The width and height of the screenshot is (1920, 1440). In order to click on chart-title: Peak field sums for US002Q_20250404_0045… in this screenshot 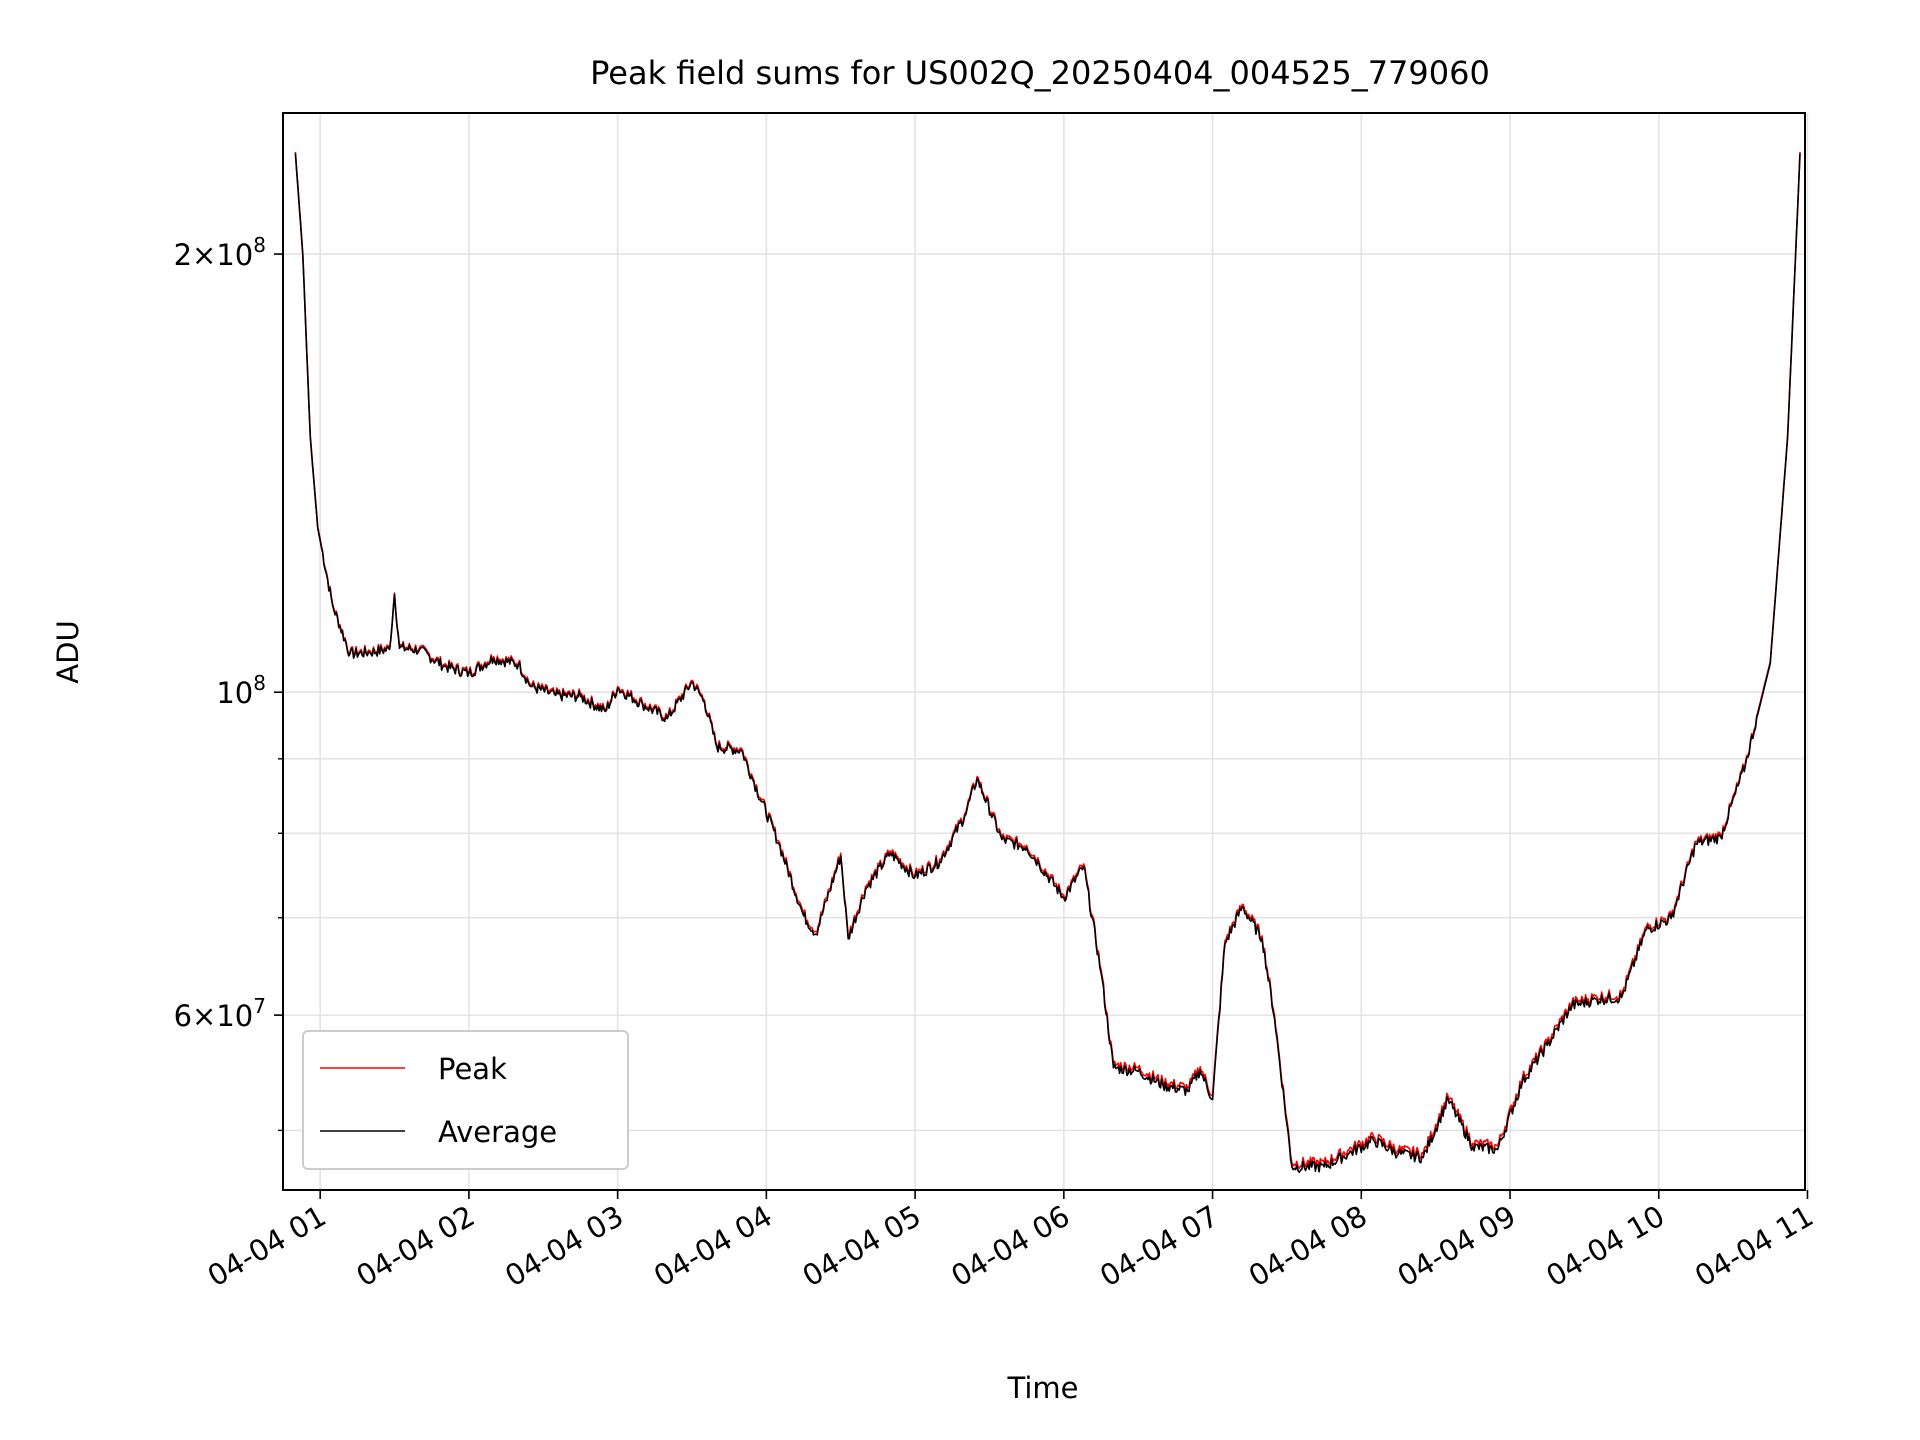, I will do `click(1040, 73)`.